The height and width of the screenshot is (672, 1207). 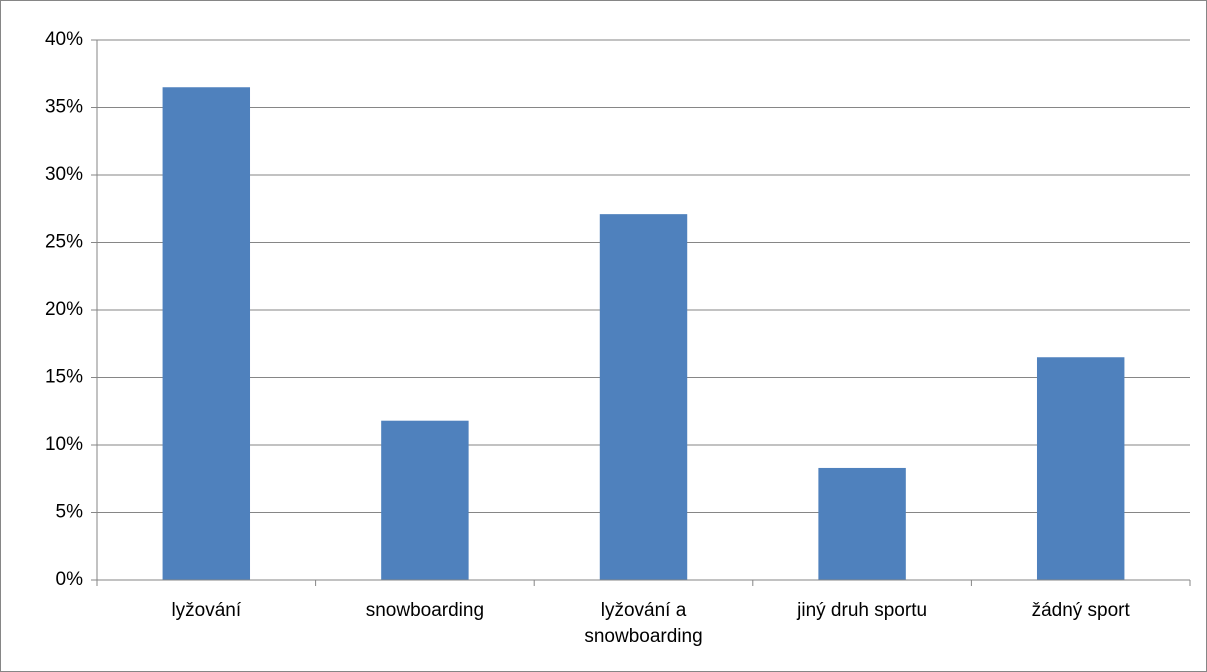 I want to click on y-tick-label: 20%, so click(x=64, y=309).